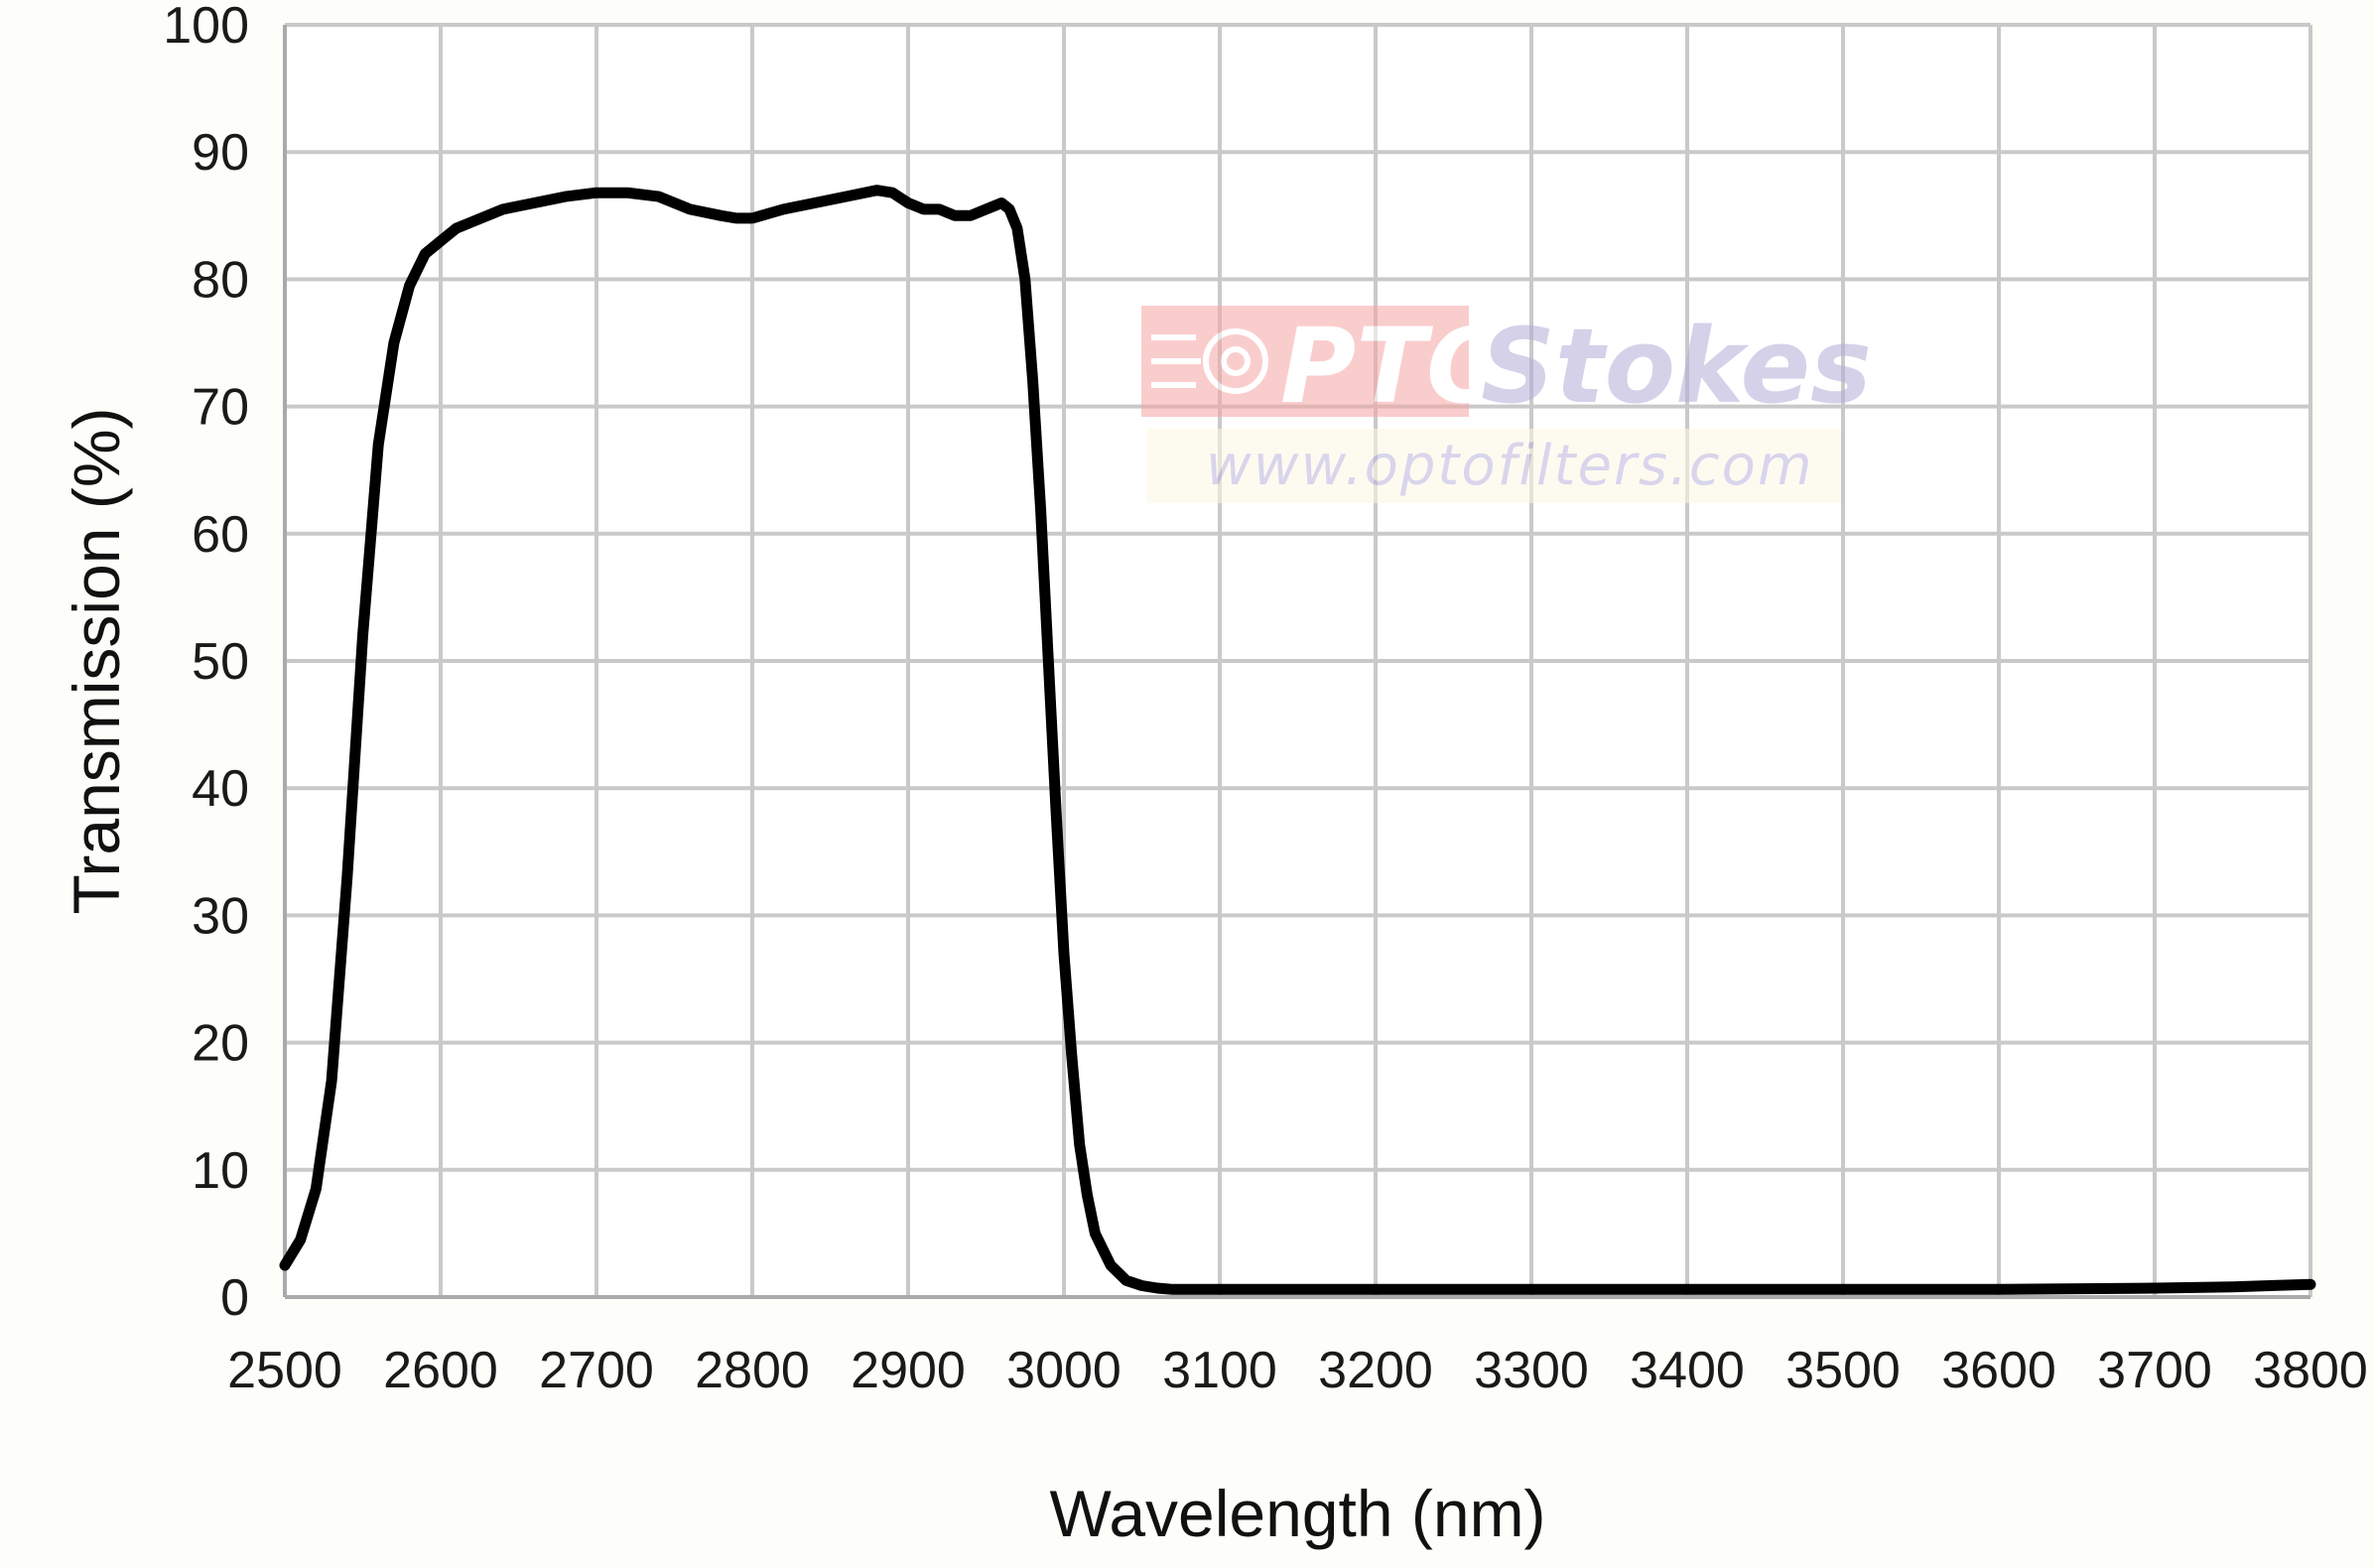 The width and height of the screenshot is (2374, 1568). Describe the element at coordinates (220, 916) in the screenshot. I see `y-tick-label: 30` at that location.